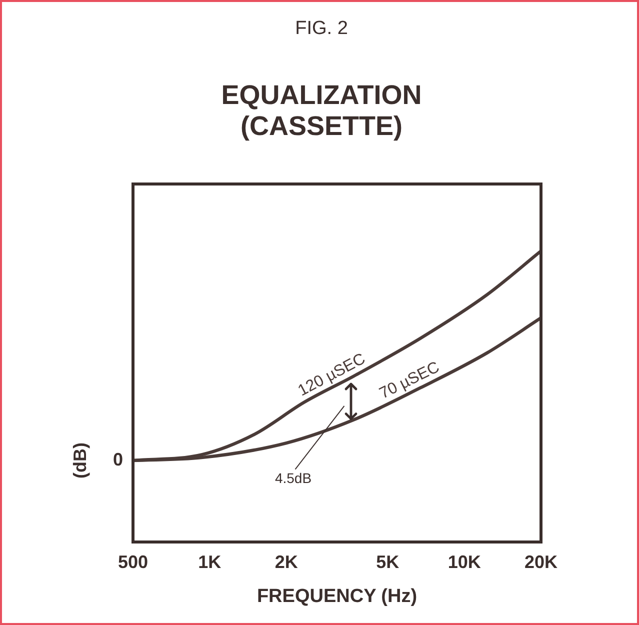  I want to click on x-tick-label: 20K, so click(541, 562).